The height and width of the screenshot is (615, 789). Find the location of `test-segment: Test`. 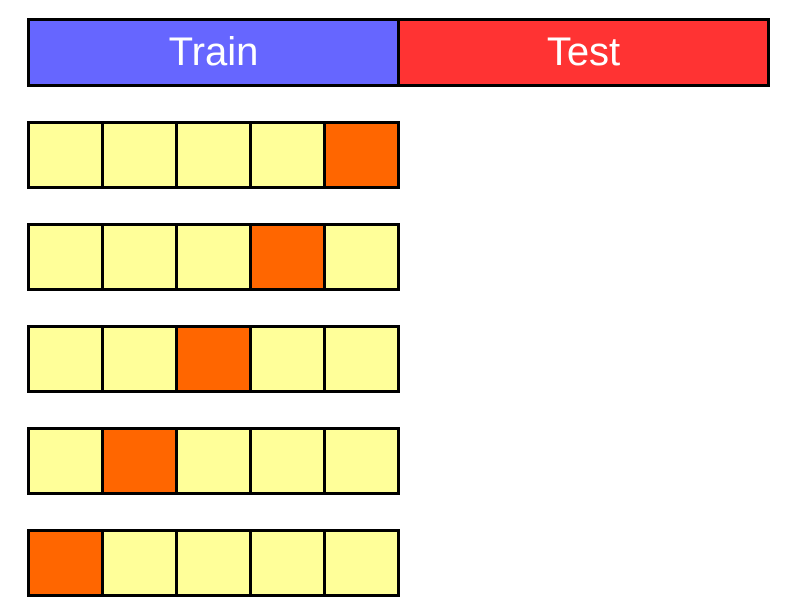

test-segment: Test is located at coordinates (583, 52).